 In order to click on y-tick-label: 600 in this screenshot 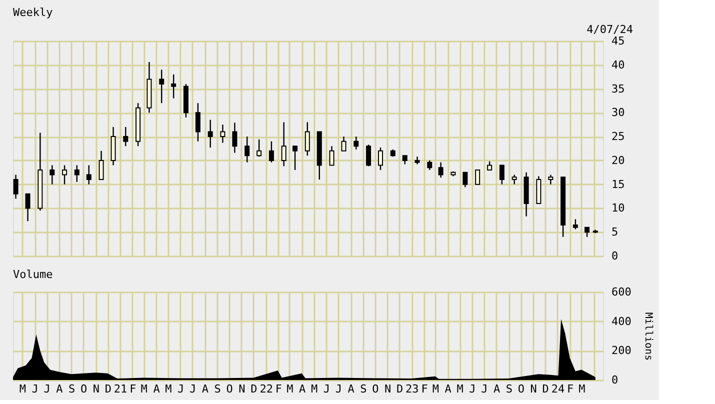, I will do `click(622, 292)`.